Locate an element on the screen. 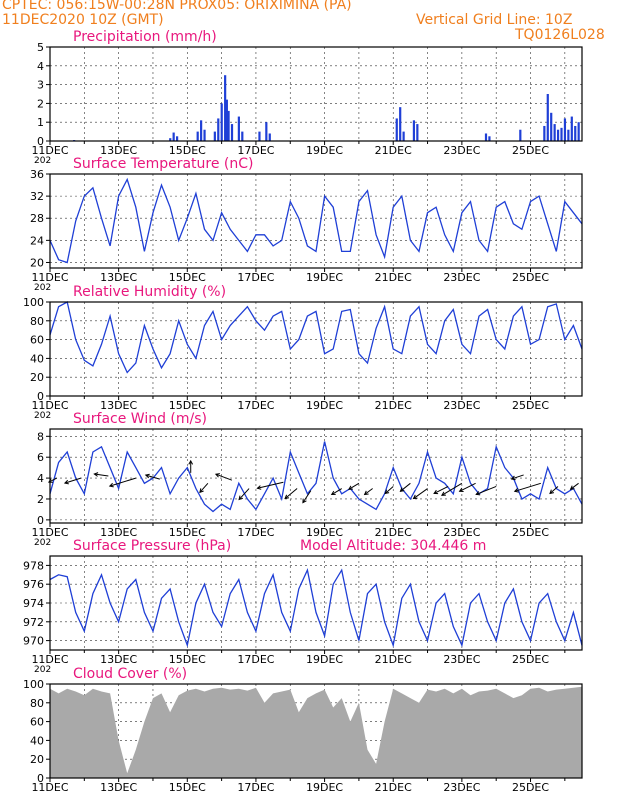 This screenshot has width=618, height=800. wind-title: Surface Wind (m/s) is located at coordinates (140, 419).